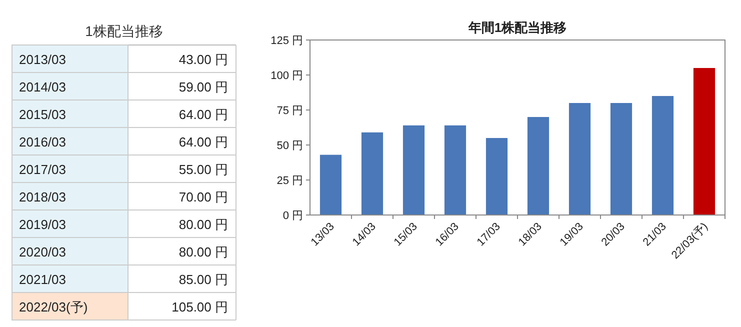  What do you see at coordinates (42, 279) in the screenshot?
I see `category-label: 2021/03` at bounding box center [42, 279].